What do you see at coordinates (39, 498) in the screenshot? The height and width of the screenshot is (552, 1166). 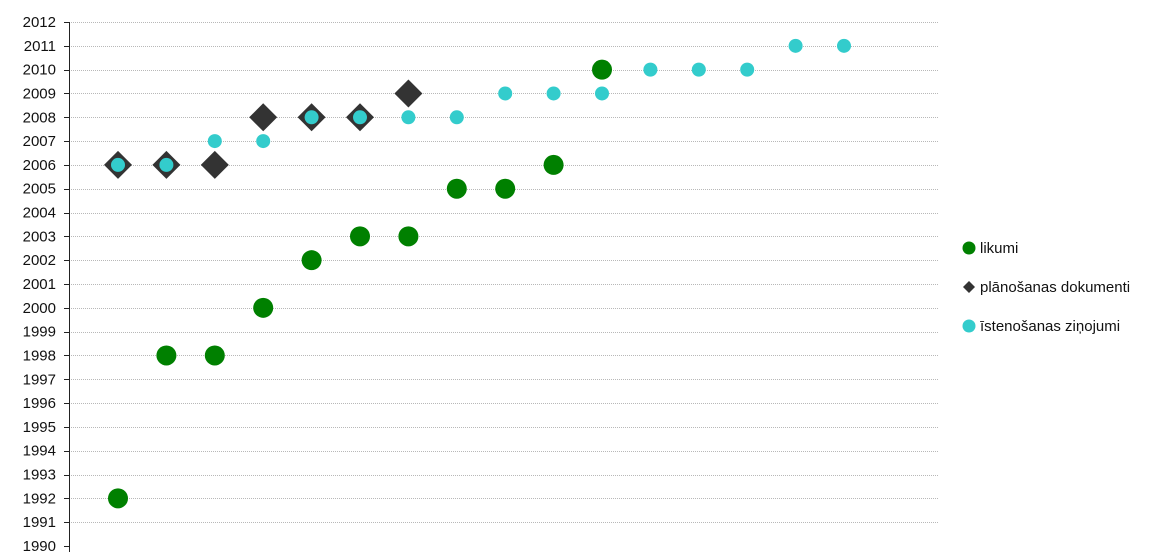 I see `y-tick-label: 1992` at bounding box center [39, 498].